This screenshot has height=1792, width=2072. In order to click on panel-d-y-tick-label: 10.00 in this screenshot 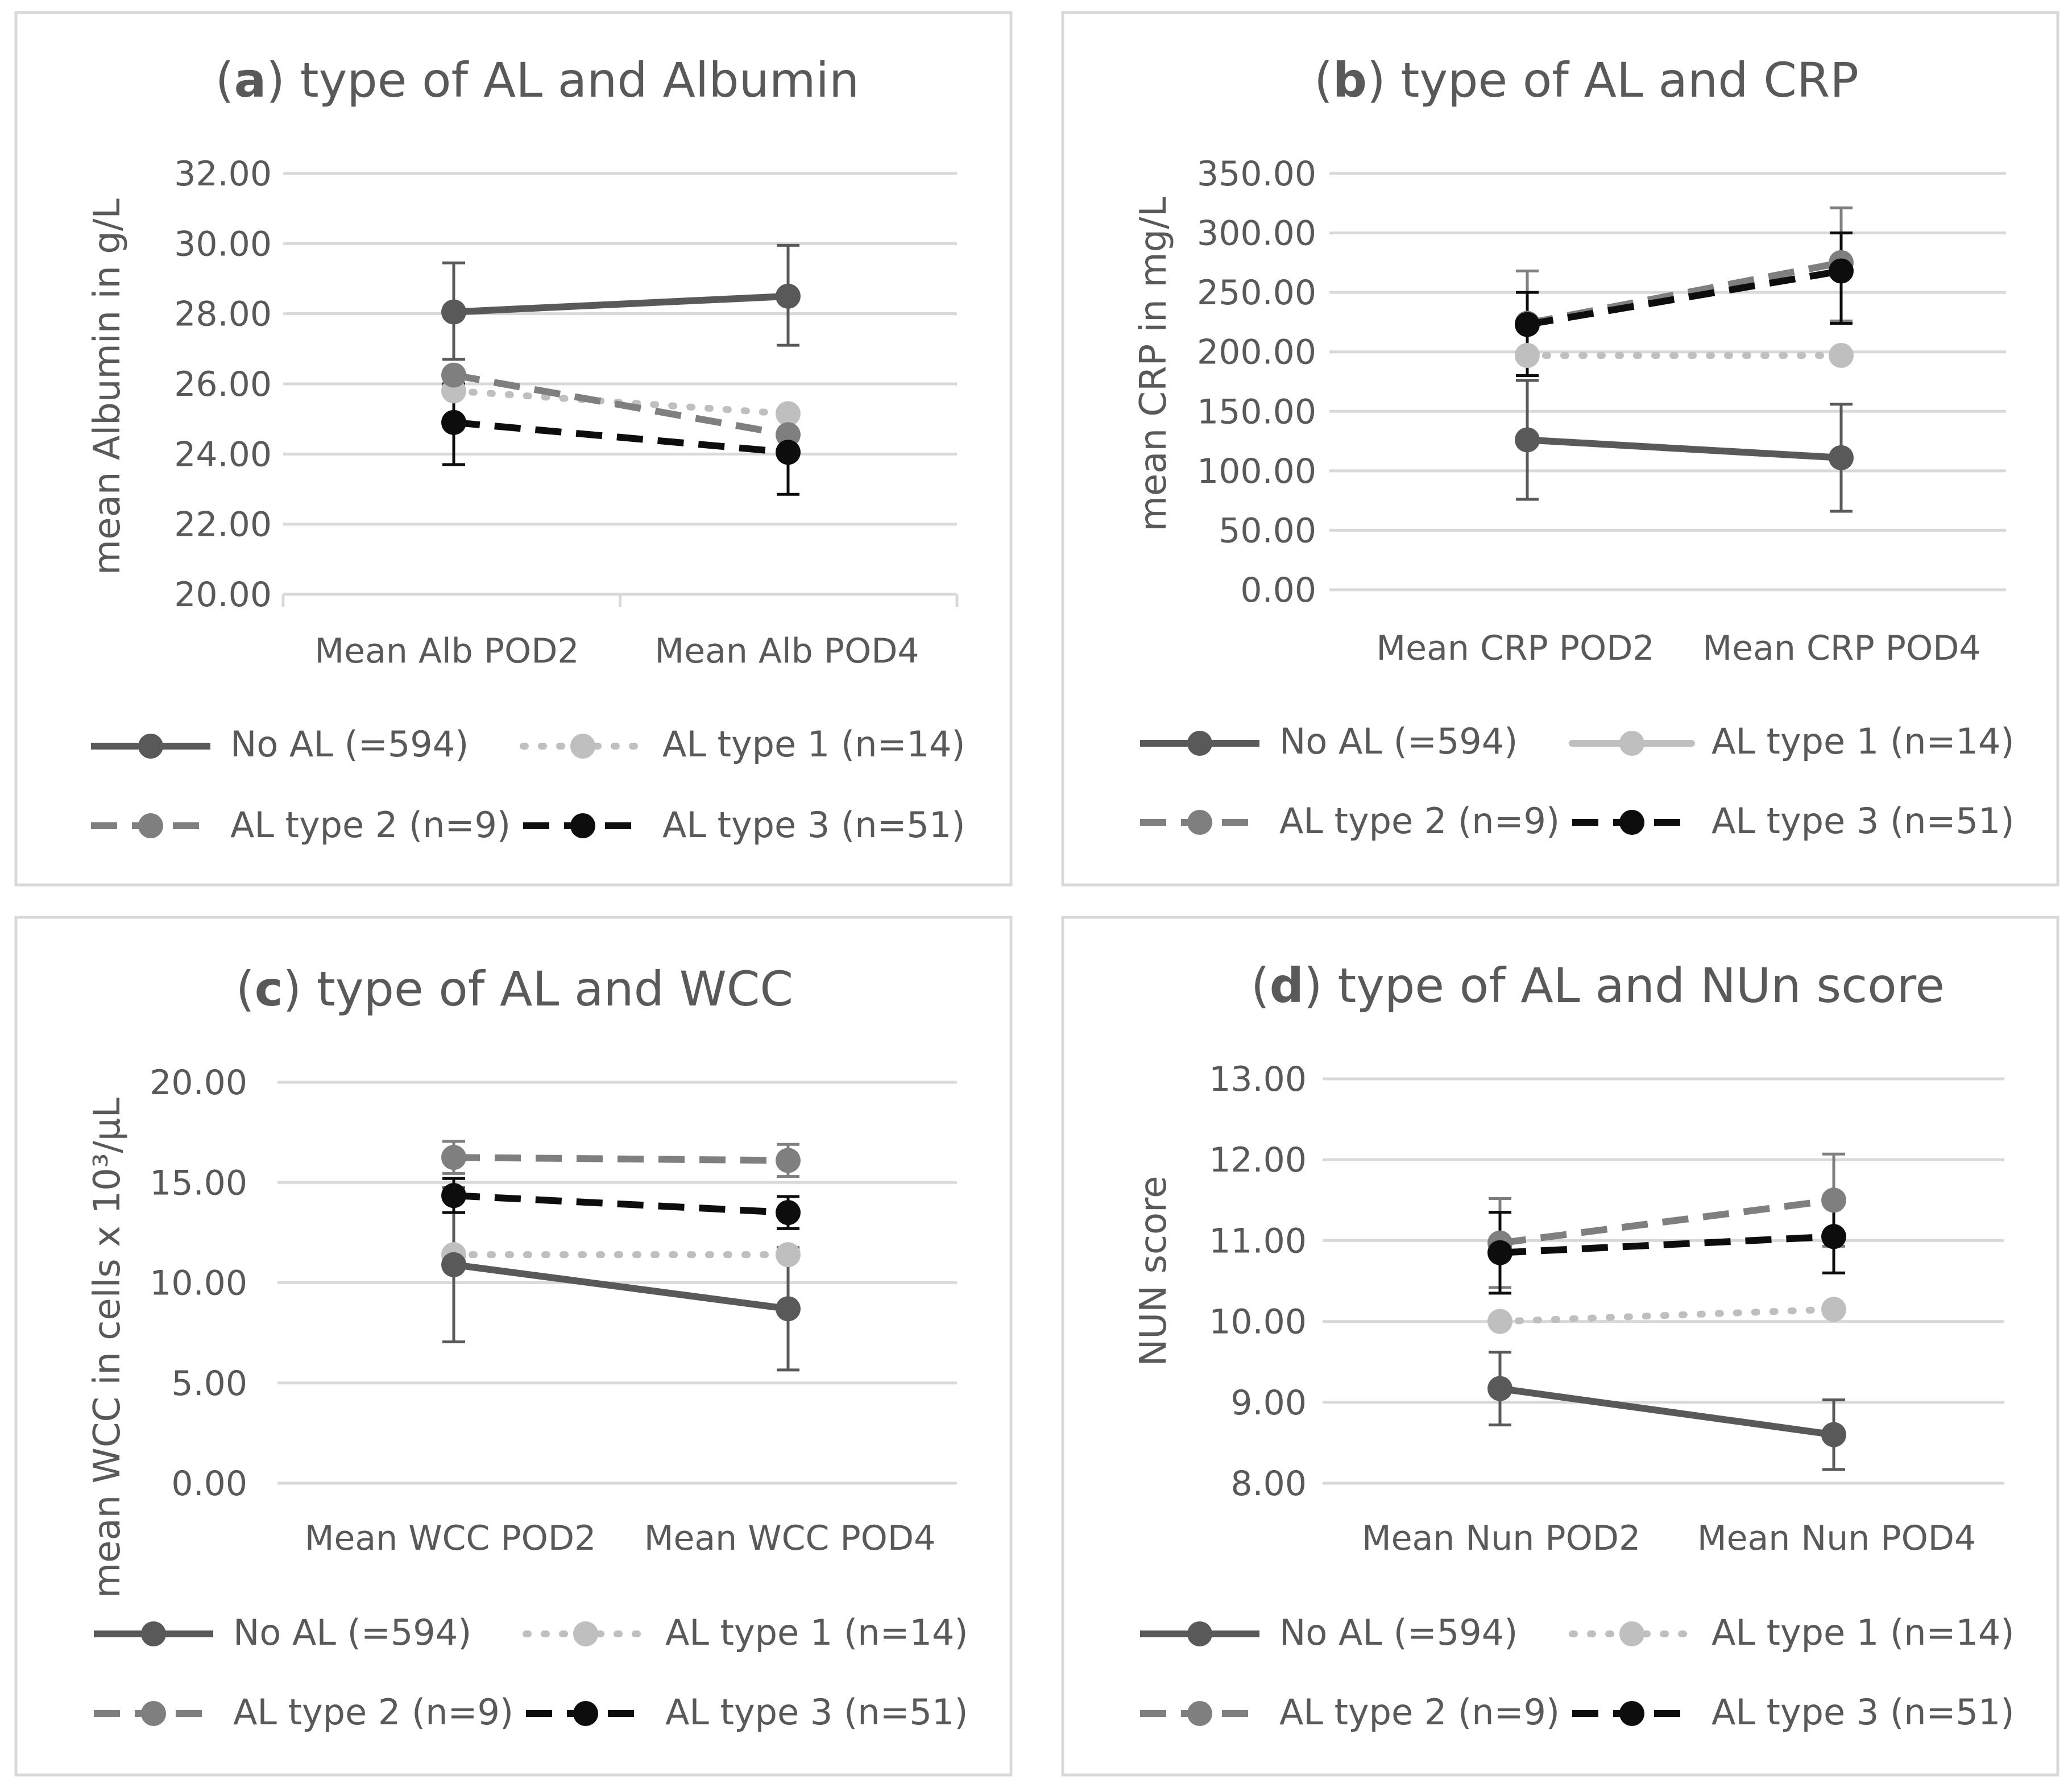, I will do `click(1258, 1322)`.